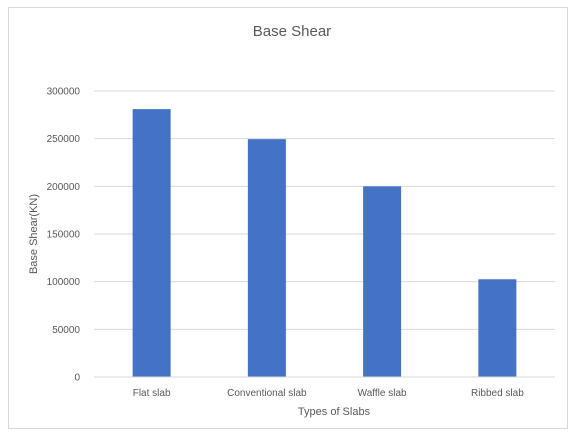  What do you see at coordinates (382, 393) in the screenshot?
I see `x-tick-label: Waffle slab` at bounding box center [382, 393].